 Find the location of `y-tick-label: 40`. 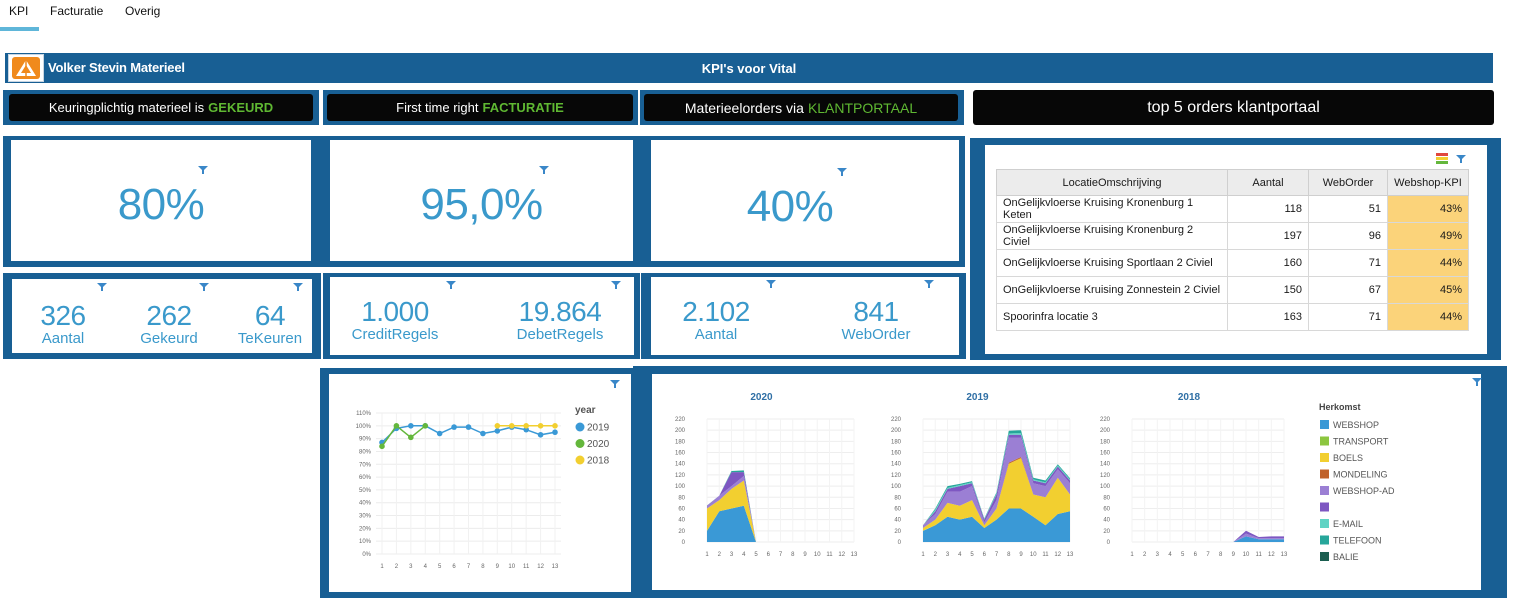

y-tick-label: 40 is located at coordinates (681, 521).